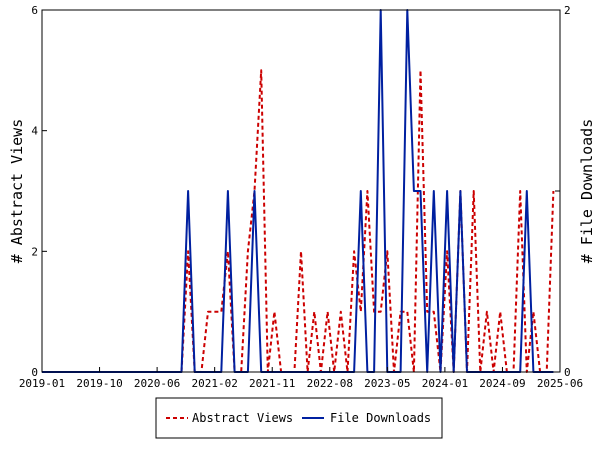 This screenshot has height=450, width=600. Describe the element at coordinates (563, 191) in the screenshot. I see `y-axis-right: 02` at that location.